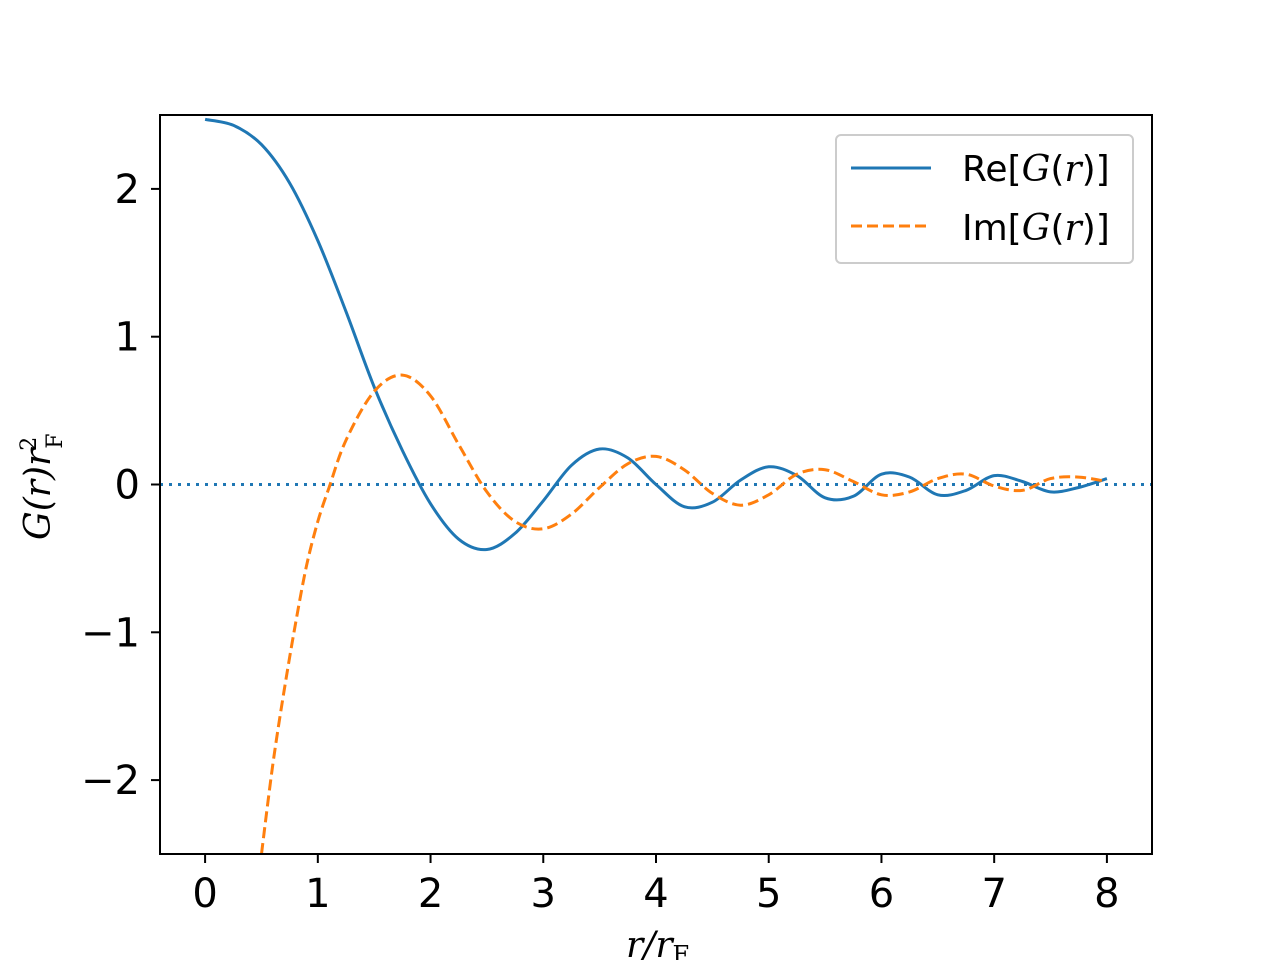 The height and width of the screenshot is (960, 1280). What do you see at coordinates (657, 942) in the screenshot?
I see `x-axis-label: r/rF` at bounding box center [657, 942].